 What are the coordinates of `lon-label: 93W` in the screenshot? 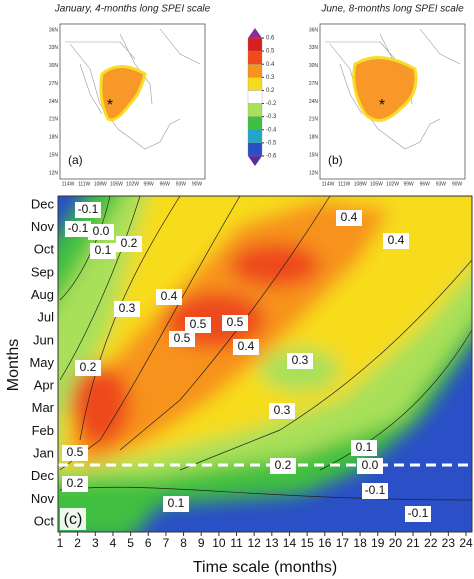 It's located at (181, 184).